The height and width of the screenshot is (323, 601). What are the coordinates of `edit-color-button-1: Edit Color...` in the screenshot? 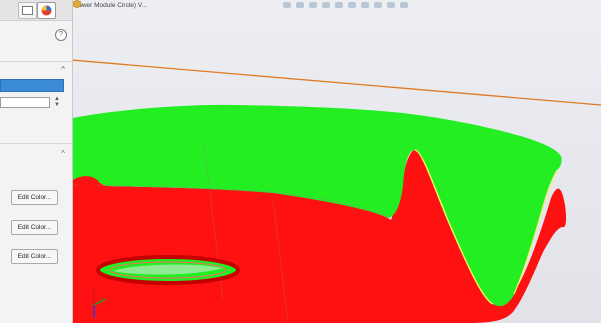 It's located at (34, 197).